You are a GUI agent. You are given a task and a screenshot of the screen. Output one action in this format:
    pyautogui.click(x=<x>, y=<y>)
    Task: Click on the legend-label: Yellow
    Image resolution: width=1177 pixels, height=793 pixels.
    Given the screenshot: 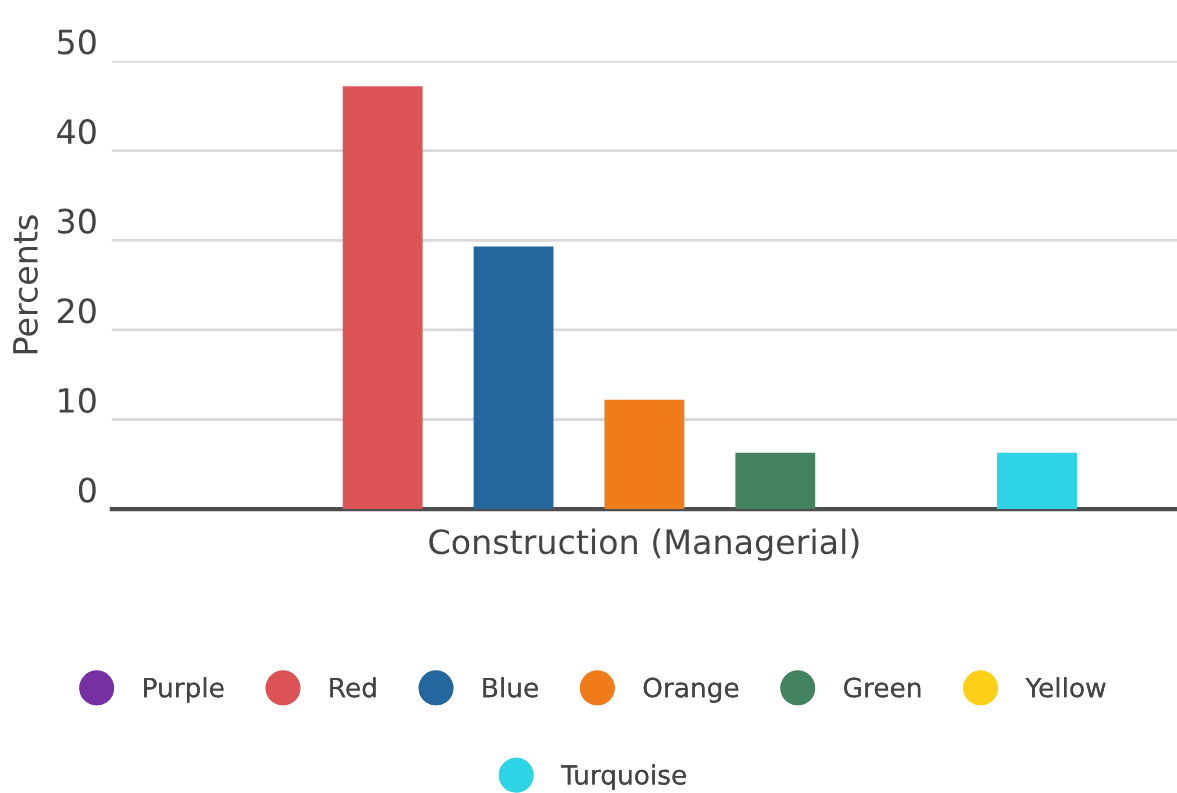 What is the action you would take?
    pyautogui.click(x=1065, y=687)
    